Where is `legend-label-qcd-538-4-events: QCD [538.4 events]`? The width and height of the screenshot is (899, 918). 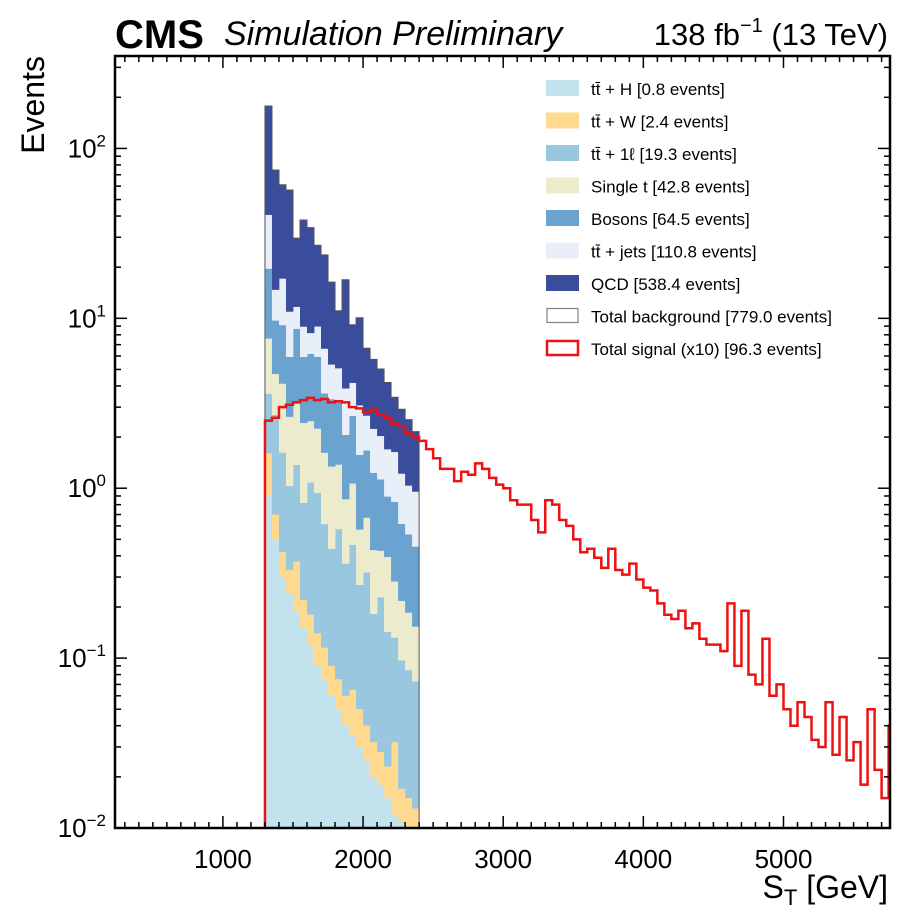 legend-label-qcd-538-4-events: QCD [538.4 events] is located at coordinates (665, 284).